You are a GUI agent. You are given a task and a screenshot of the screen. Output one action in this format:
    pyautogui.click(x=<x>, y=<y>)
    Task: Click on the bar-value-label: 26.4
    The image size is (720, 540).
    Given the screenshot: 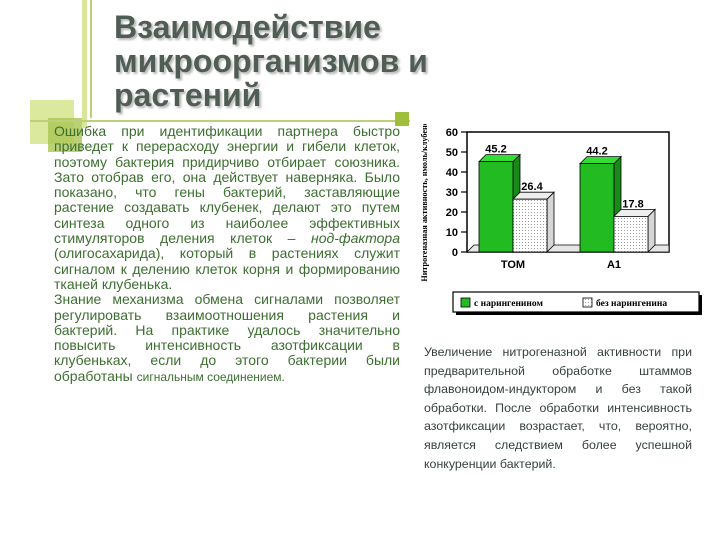 What is the action you would take?
    pyautogui.click(x=532, y=187)
    